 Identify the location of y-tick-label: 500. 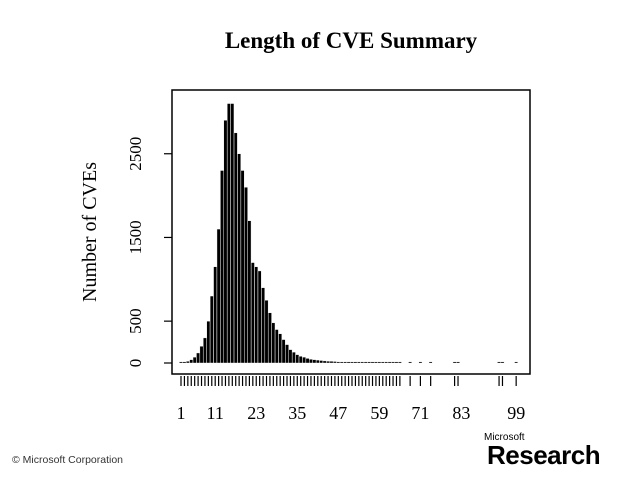
(135, 321).